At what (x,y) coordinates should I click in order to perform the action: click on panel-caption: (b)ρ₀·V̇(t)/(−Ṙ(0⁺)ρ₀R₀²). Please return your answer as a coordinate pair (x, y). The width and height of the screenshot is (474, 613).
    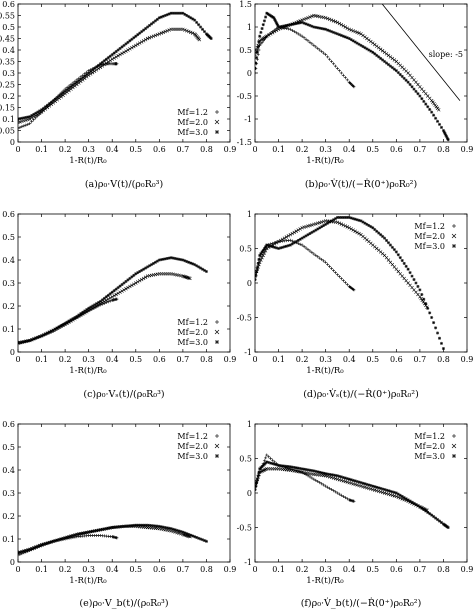
    Looking at the image, I should click on (361, 184).